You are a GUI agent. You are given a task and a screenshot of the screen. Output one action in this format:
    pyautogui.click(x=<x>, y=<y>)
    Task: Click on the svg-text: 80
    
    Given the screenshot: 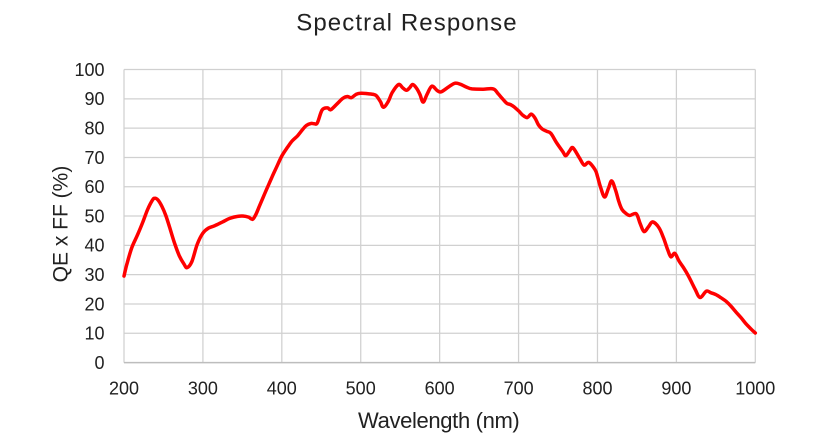 What is the action you would take?
    pyautogui.click(x=94, y=128)
    